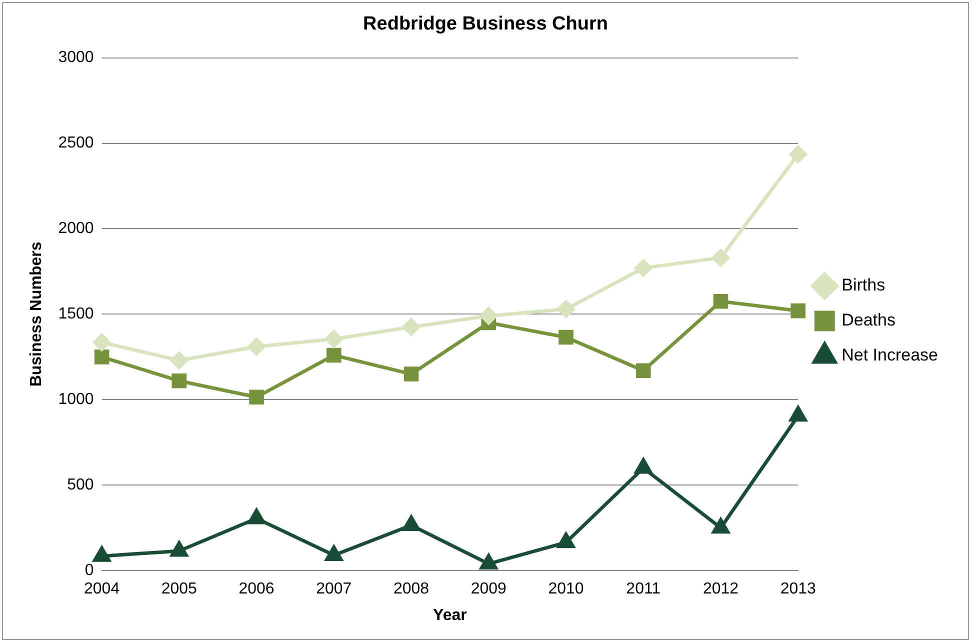 The width and height of the screenshot is (973, 644). Describe the element at coordinates (76, 143) in the screenshot. I see `y-tick-label: 2500` at that location.